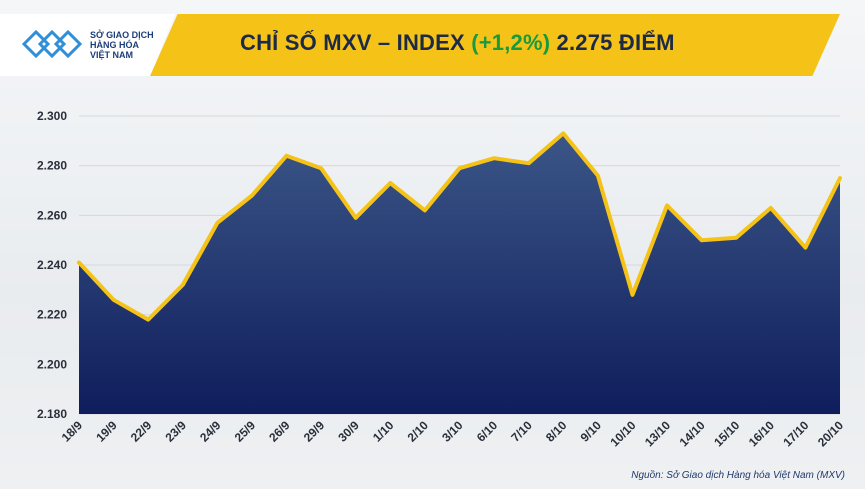 This screenshot has height=489, width=865. I want to click on chart-title: CHỈ SỐ MXV – INDEX (+1,2%) 2.275 ĐIỂM, so click(457, 43).